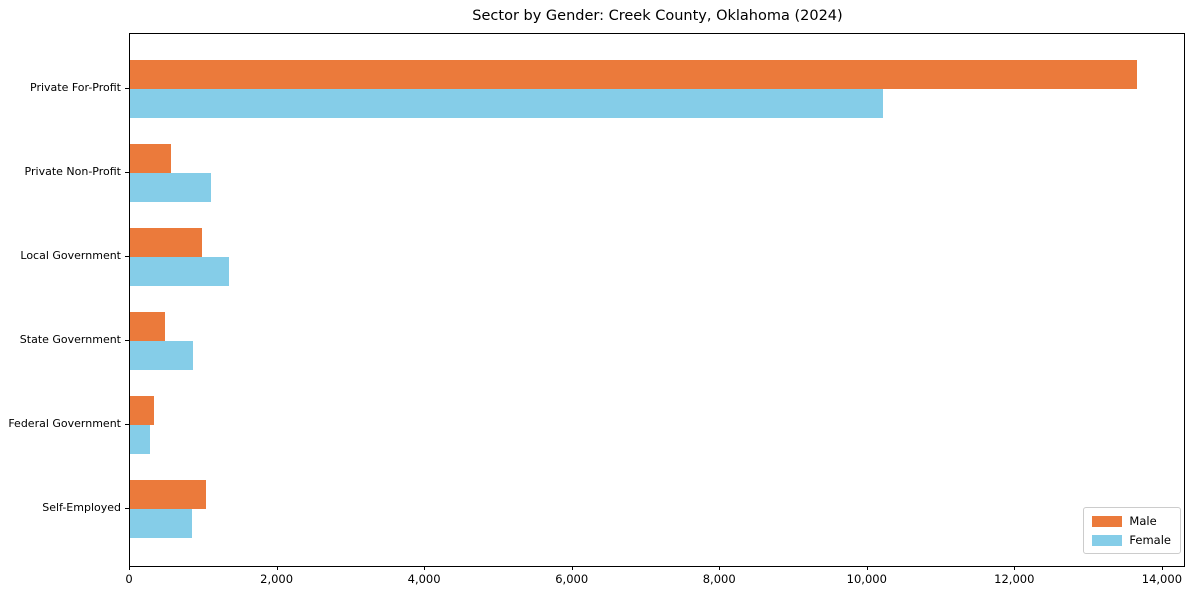  What do you see at coordinates (1107, 540) in the screenshot?
I see `legend-swatch-female` at bounding box center [1107, 540].